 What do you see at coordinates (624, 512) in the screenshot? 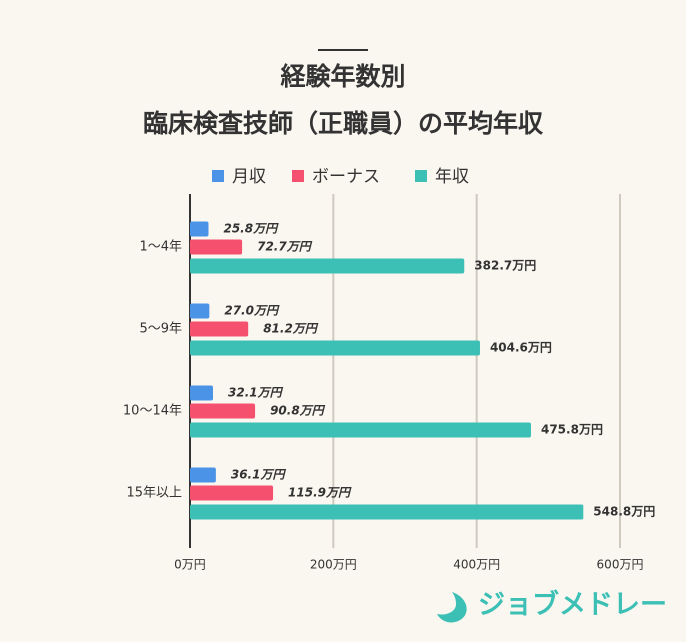
I see `value-label: 548.8万円` at bounding box center [624, 512].